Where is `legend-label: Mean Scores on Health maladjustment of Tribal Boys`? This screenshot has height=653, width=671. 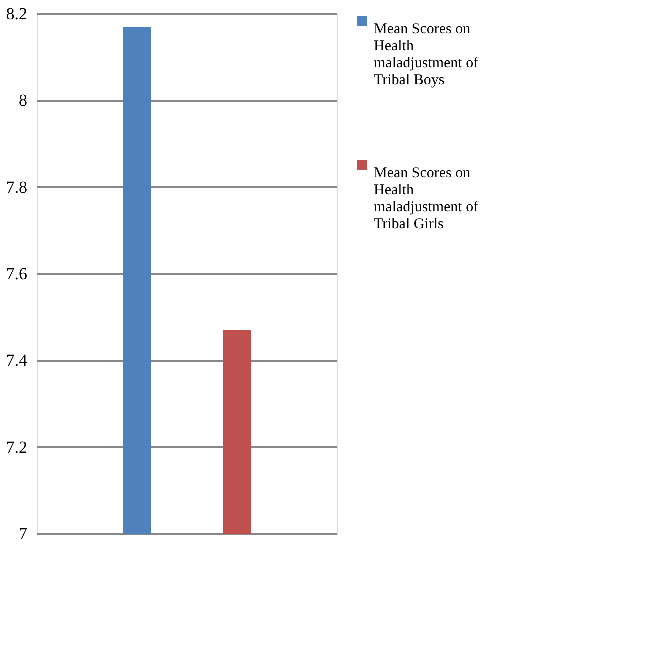 legend-label: Mean Scores on Health maladjustment of Tribal Boys is located at coordinates (426, 55).